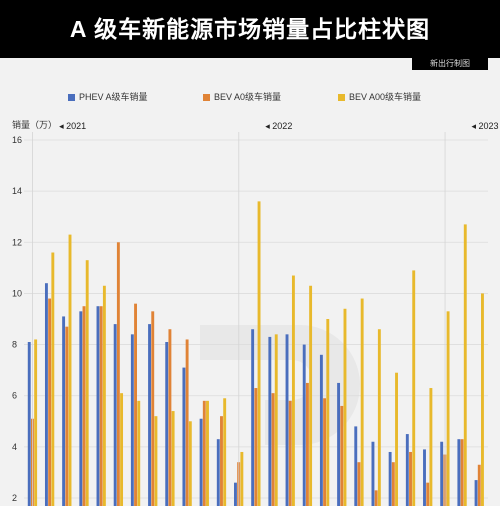 The width and height of the screenshot is (500, 506). I want to click on year-label-0: ◂ 2021, so click(72, 126).